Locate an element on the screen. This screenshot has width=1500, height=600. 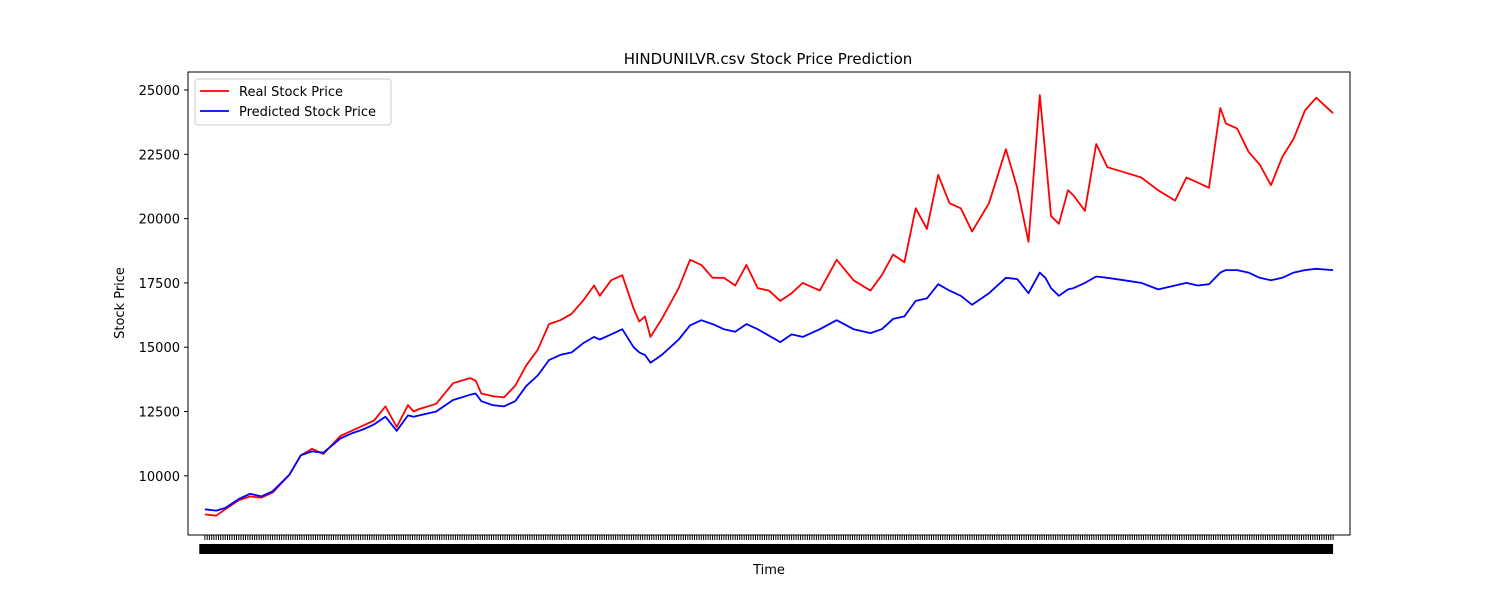
legend-label-predicted: Predicted Stock Price is located at coordinates (307, 112).